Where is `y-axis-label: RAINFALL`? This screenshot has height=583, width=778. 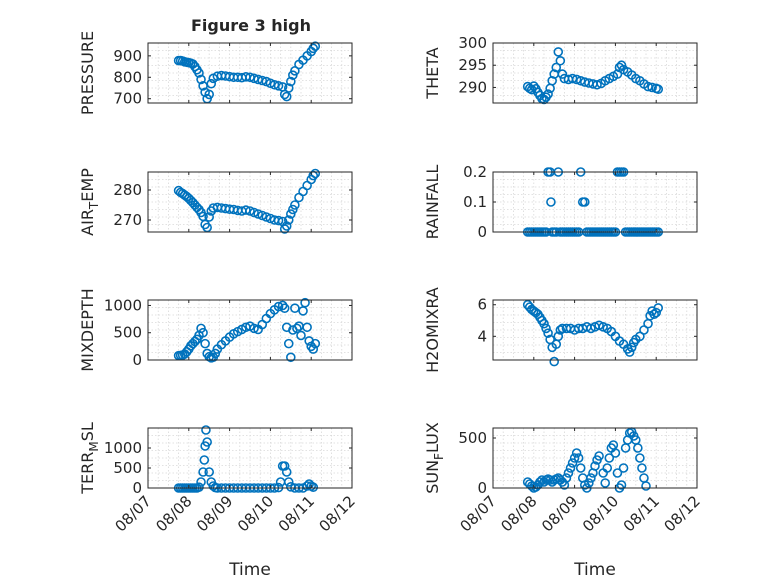
y-axis-label: RAINFALL is located at coordinates (432, 202).